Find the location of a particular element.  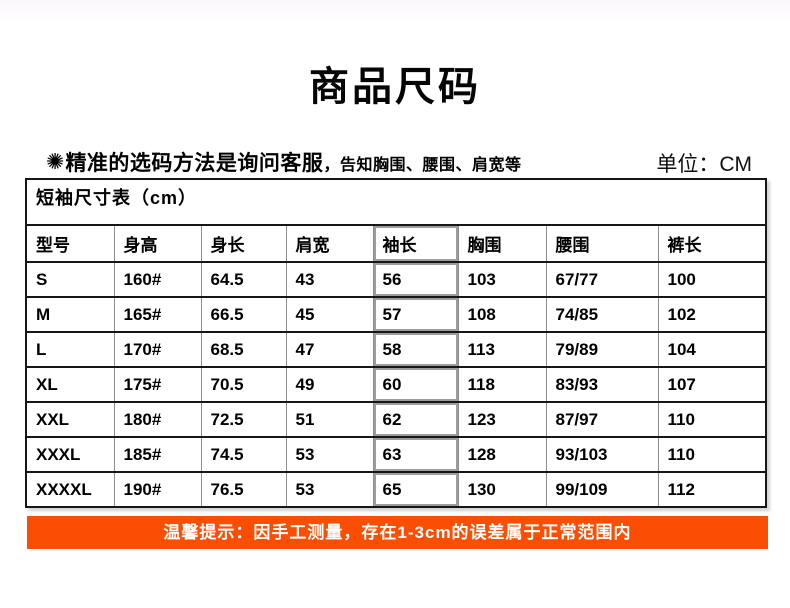

value-cell: 65 is located at coordinates (416, 490).